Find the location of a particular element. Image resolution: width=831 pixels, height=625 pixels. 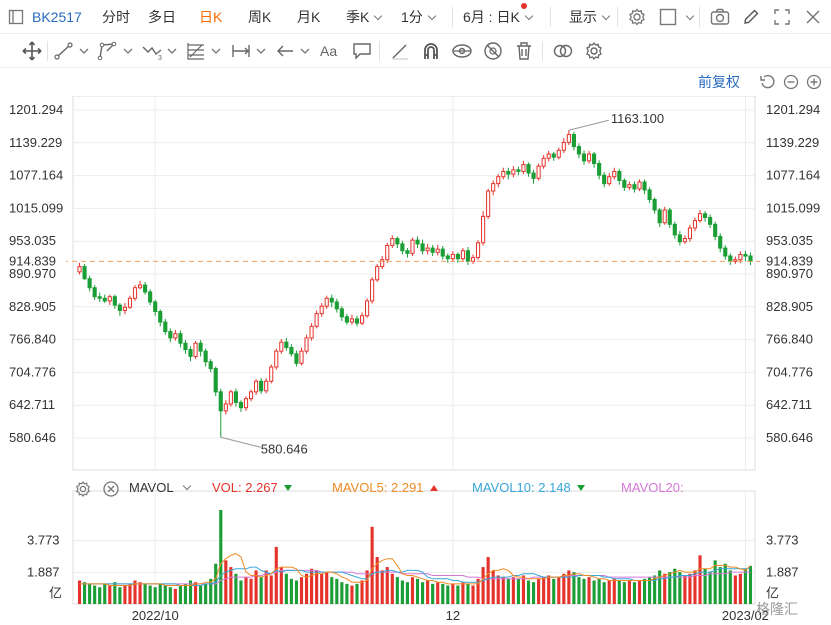

display-menu-label: 显示 is located at coordinates (583, 17).